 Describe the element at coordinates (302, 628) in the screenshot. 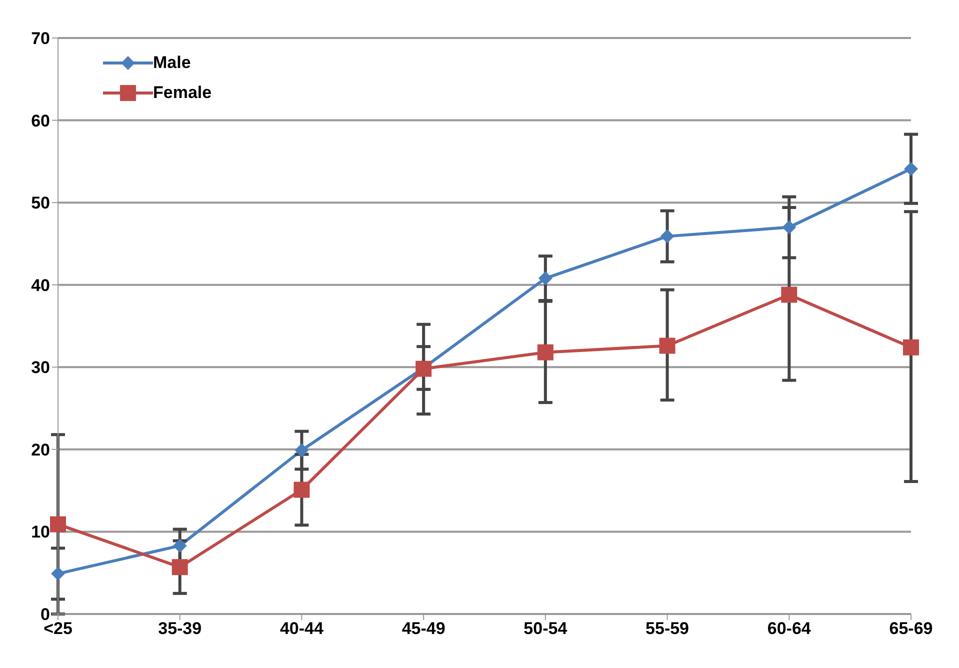

I see `x-tick-label: 40-44` at that location.